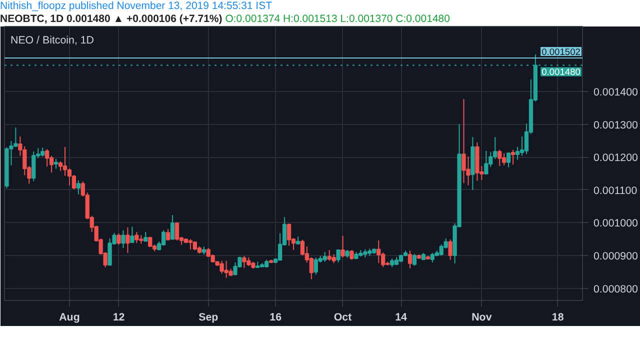  I want to click on x-tick-label: 12, so click(118, 318).